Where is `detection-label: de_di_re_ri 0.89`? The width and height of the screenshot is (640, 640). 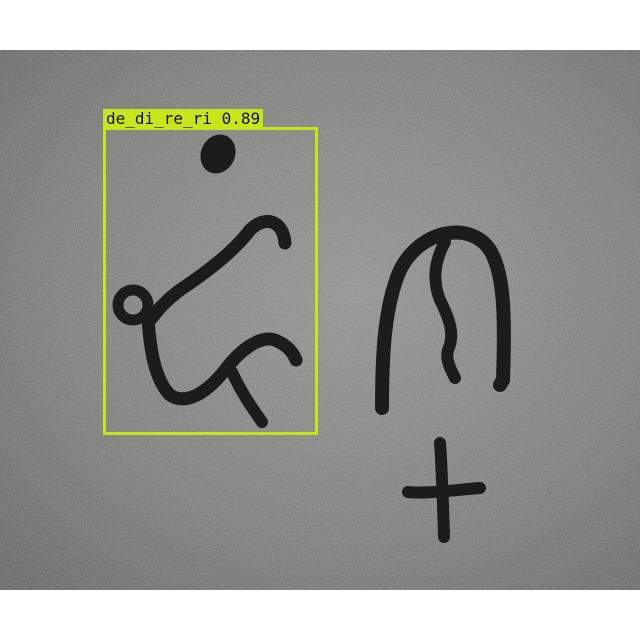 detection-label: de_di_re_ri 0.89 is located at coordinates (183, 118).